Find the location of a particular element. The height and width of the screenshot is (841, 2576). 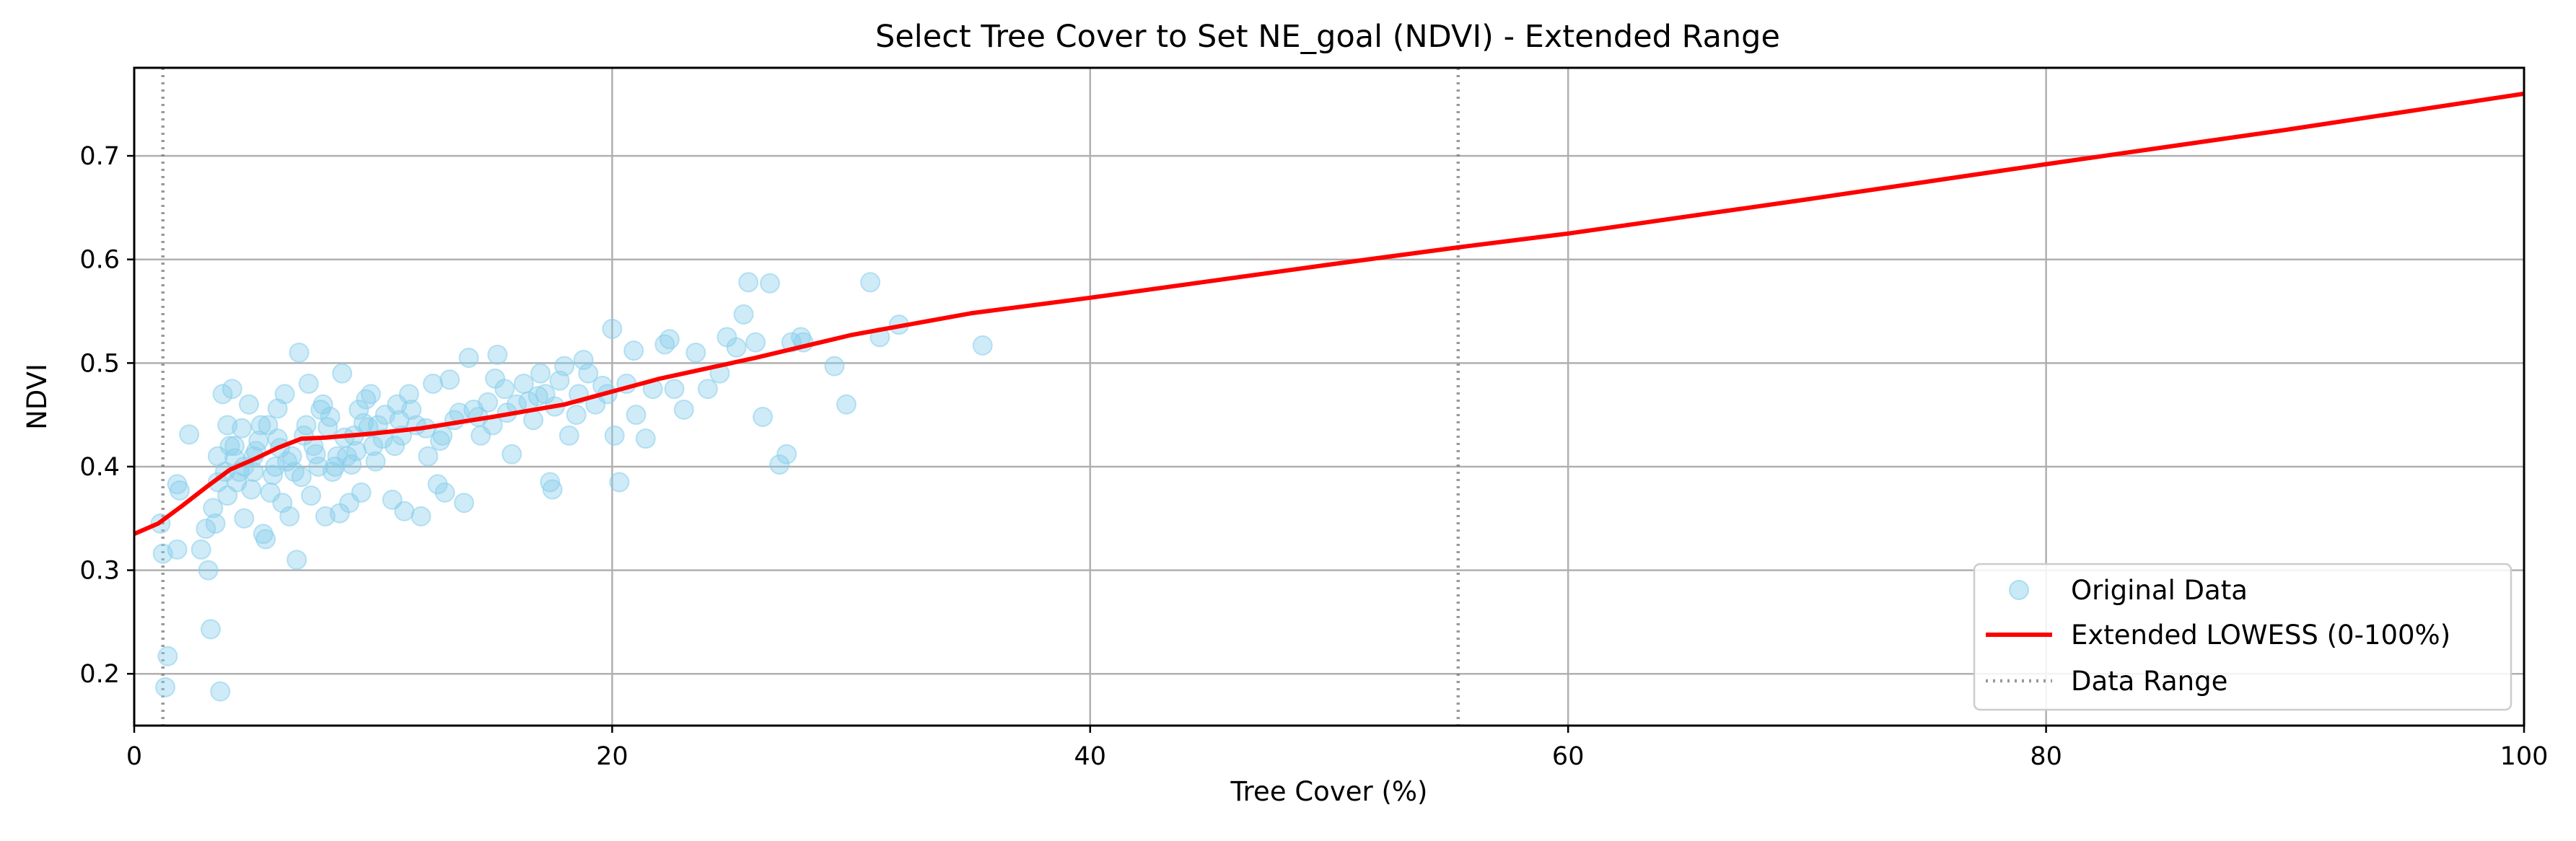

y-axis-label: NDVI is located at coordinates (37, 397).